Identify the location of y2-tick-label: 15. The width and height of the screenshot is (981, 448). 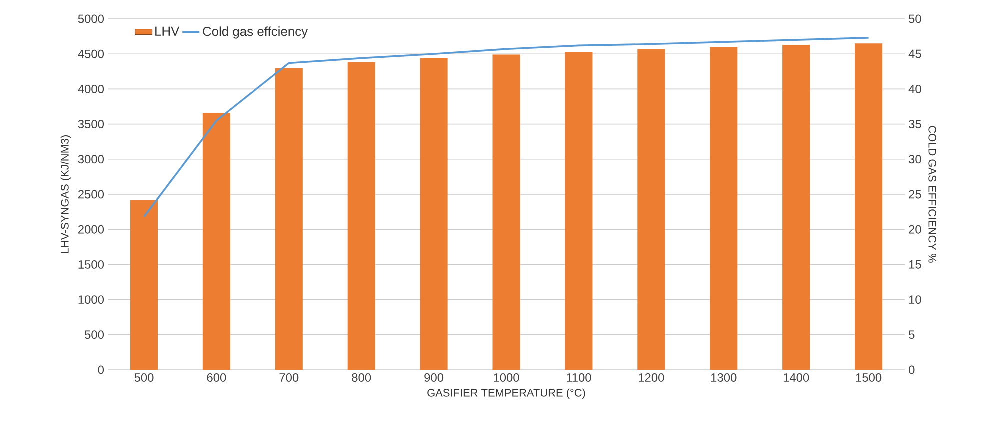
(915, 264).